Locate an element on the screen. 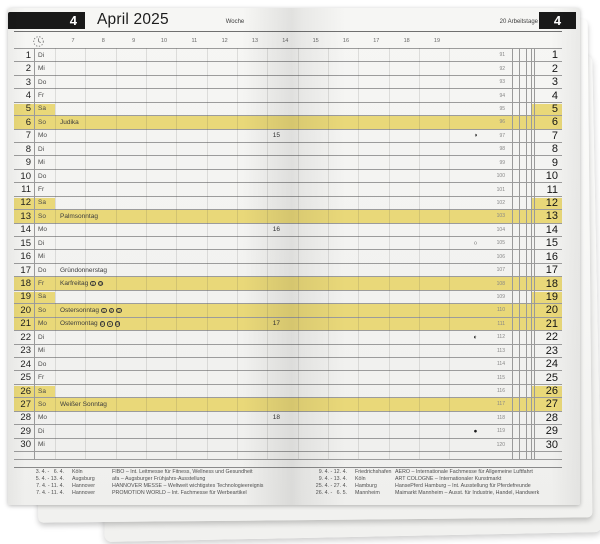 This screenshot has height=544, width=600. day-number: 2 is located at coordinates (28, 69).